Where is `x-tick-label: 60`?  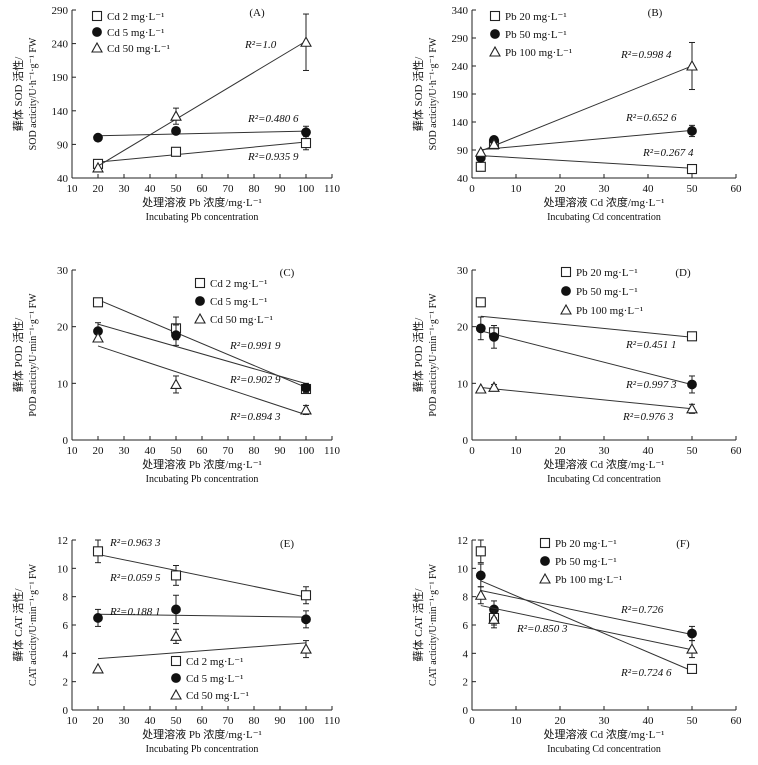 x-tick-label: 60 is located at coordinates (203, 189).